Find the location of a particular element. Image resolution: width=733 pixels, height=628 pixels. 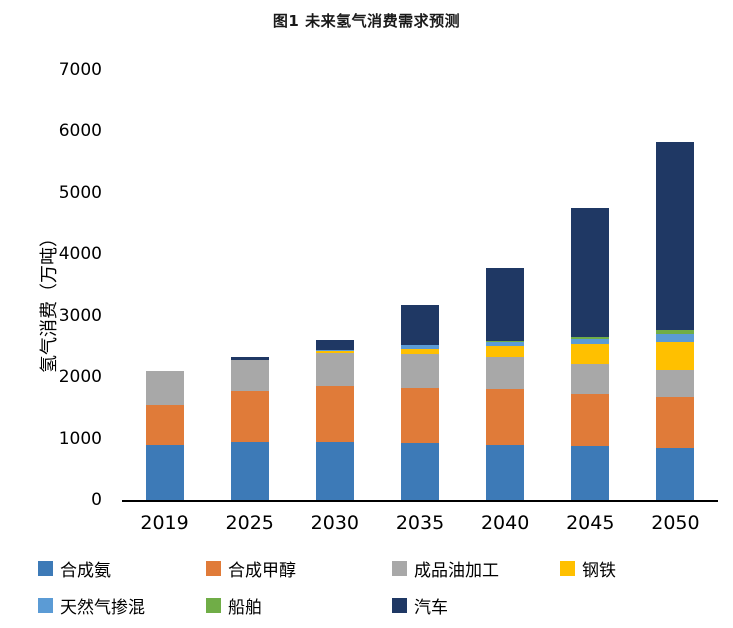

y-tick-label: 2000 is located at coordinates (80, 377).